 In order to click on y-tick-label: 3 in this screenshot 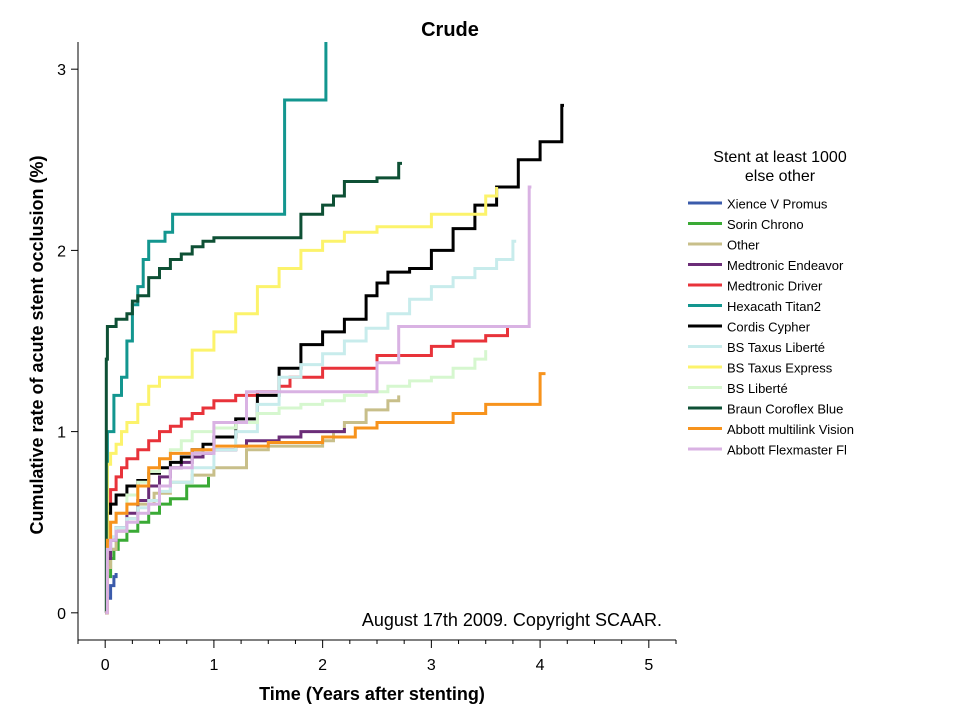, I will do `click(61, 70)`.